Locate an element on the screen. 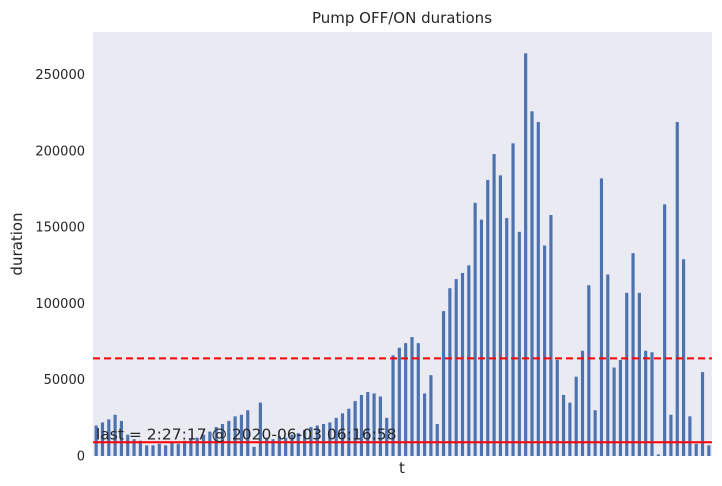 Image resolution: width=722 pixels, height=486 pixels. y-axis-label: duration is located at coordinates (17, 243).